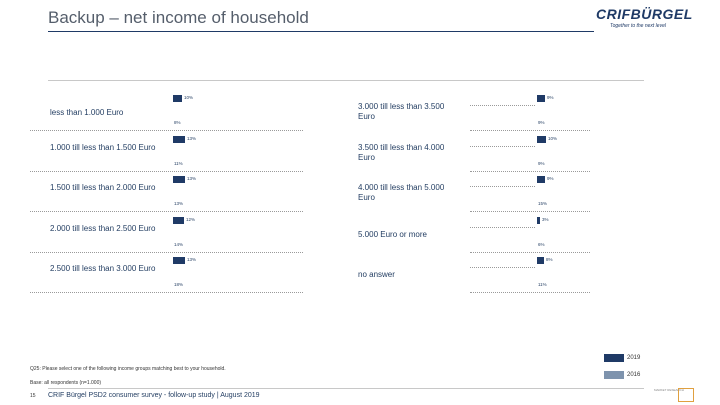 The image size is (720, 405). Describe the element at coordinates (401, 192) in the screenshot. I see `category-label: 4.000 till less than 5.000 Euro` at that location.